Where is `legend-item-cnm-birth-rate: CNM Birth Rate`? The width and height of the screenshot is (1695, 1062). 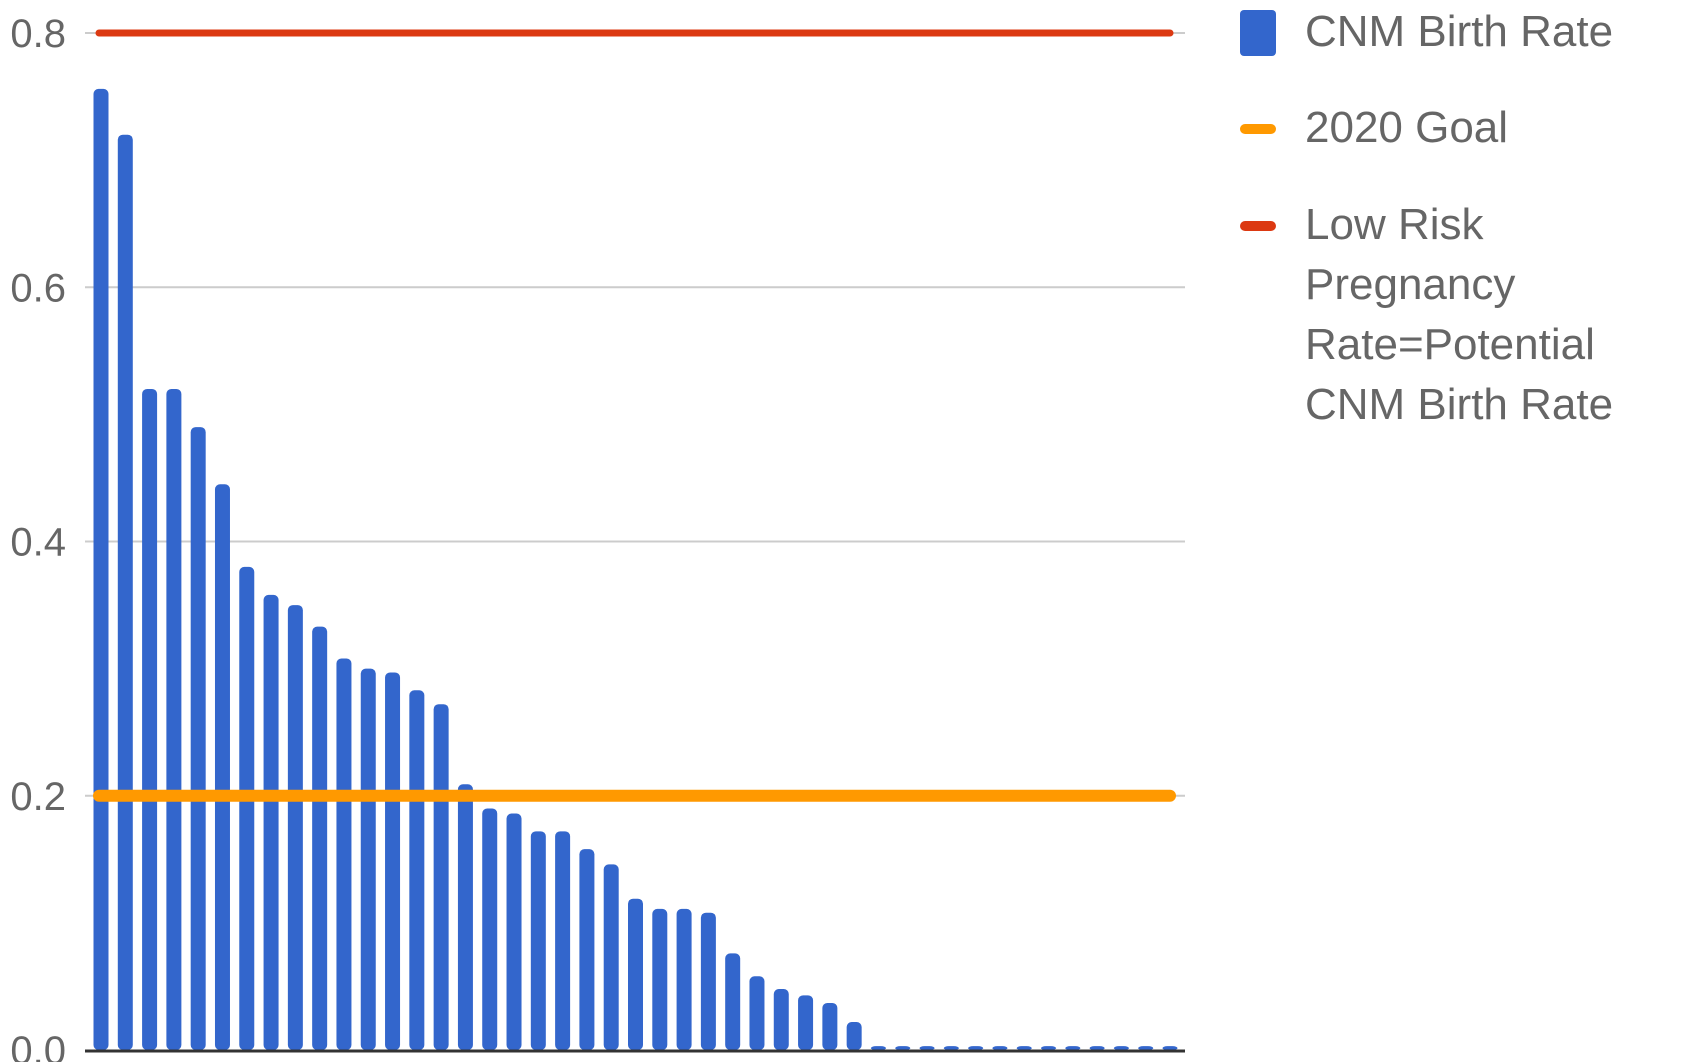
legend-item-cnm-birth-rate: CNM Birth Rate is located at coordinates (1426, 32).